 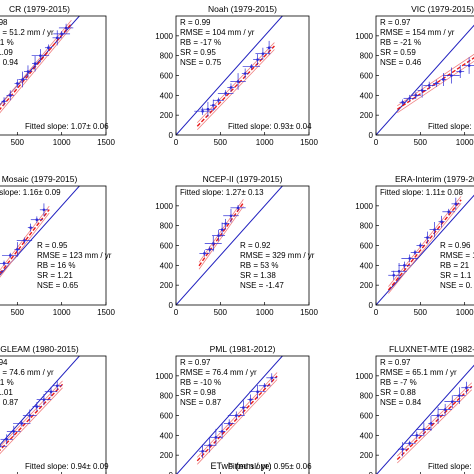 What do you see at coordinates (195, 22) in the screenshot?
I see `stat-line: R = 0.99` at bounding box center [195, 22].